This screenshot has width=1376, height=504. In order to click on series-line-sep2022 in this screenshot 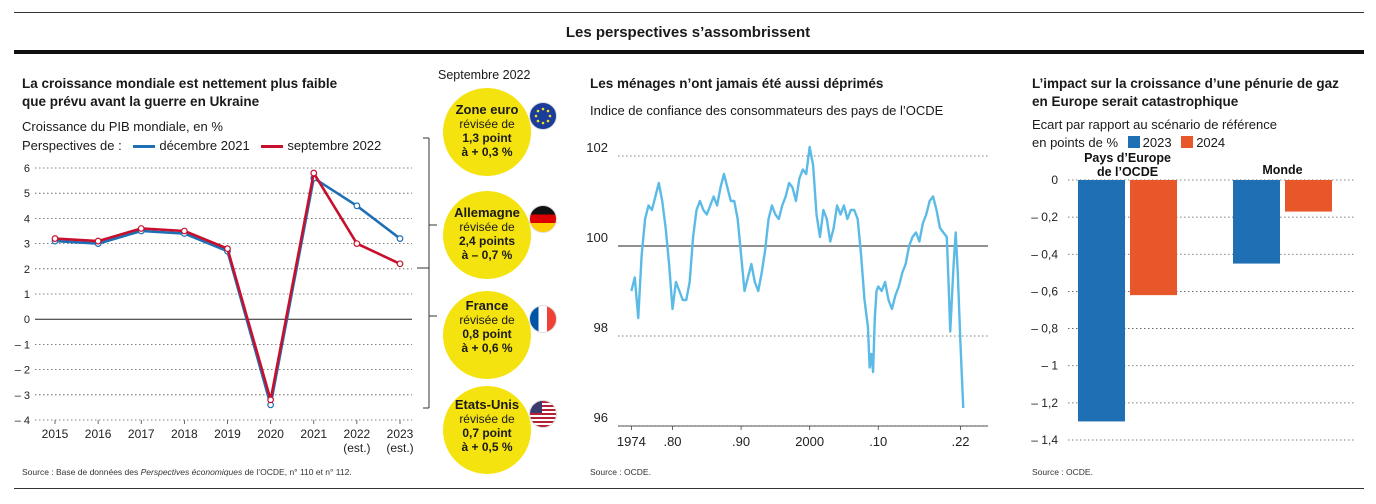, I will do `click(227, 286)`.